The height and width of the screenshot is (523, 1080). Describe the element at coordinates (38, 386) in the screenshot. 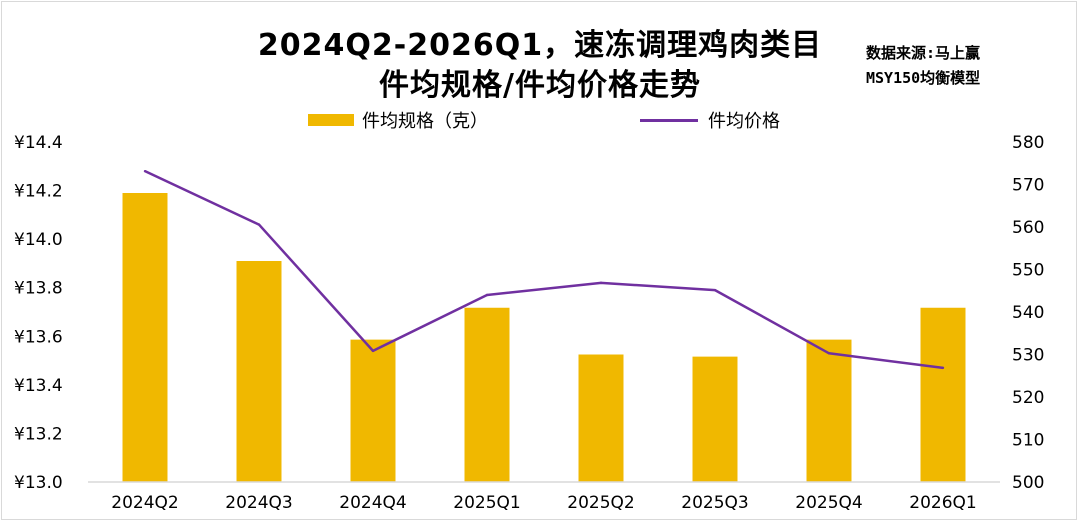

I see `y-left-tick-label: ¥13.4` at that location.